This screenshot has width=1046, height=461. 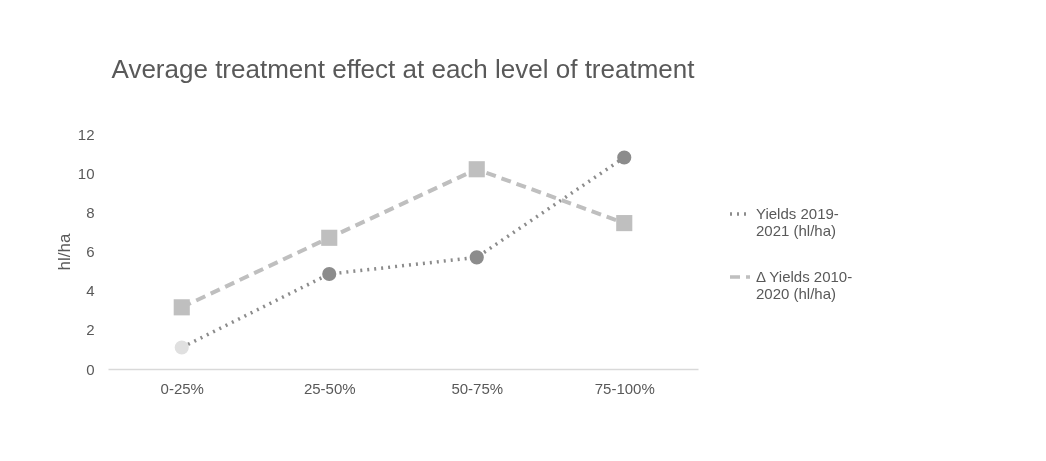 What do you see at coordinates (403, 69) in the screenshot?
I see `chart-title: Average treatment effect at each level of treatment` at bounding box center [403, 69].